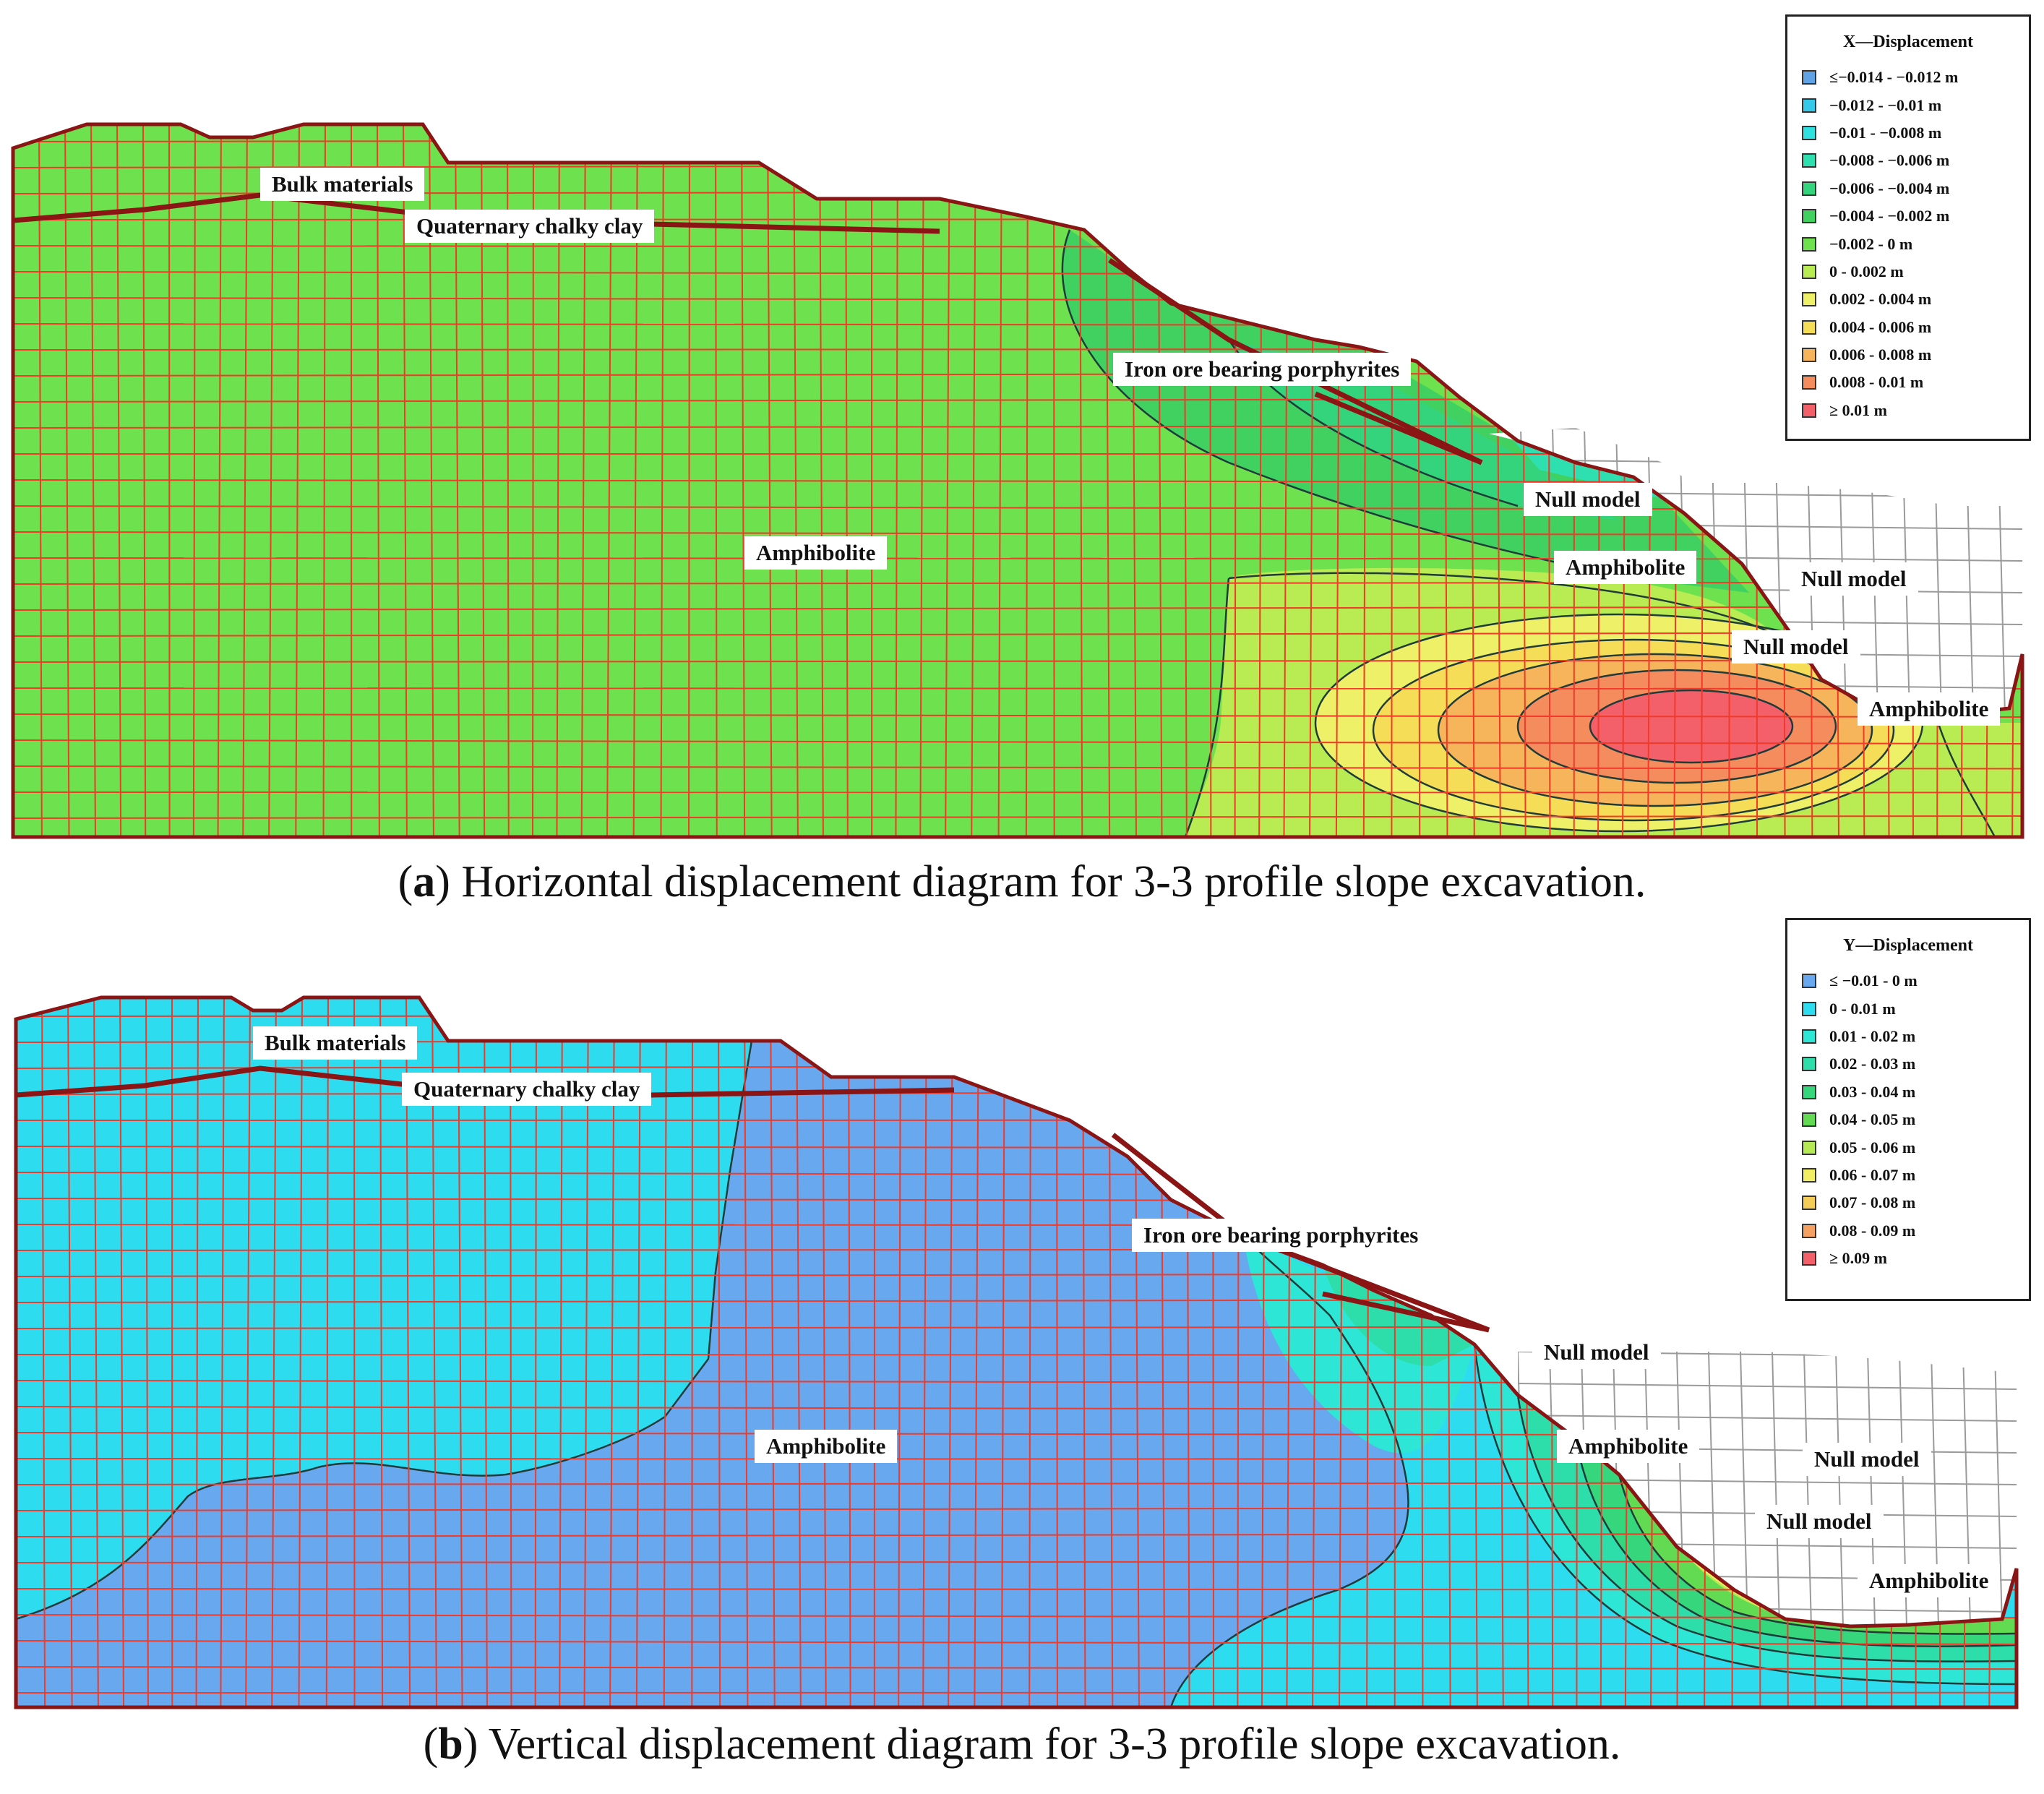  What do you see at coordinates (1858, 409) in the screenshot?
I see `legend-label-a: ≥ 0.01 m` at bounding box center [1858, 409].